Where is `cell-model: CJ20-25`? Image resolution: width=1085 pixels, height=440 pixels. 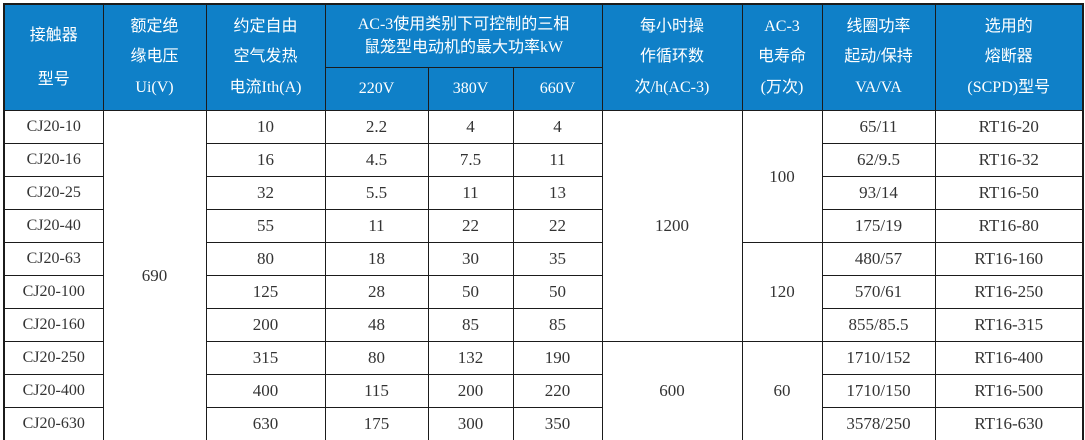
cell-model: CJ20-25 is located at coordinates (53, 193).